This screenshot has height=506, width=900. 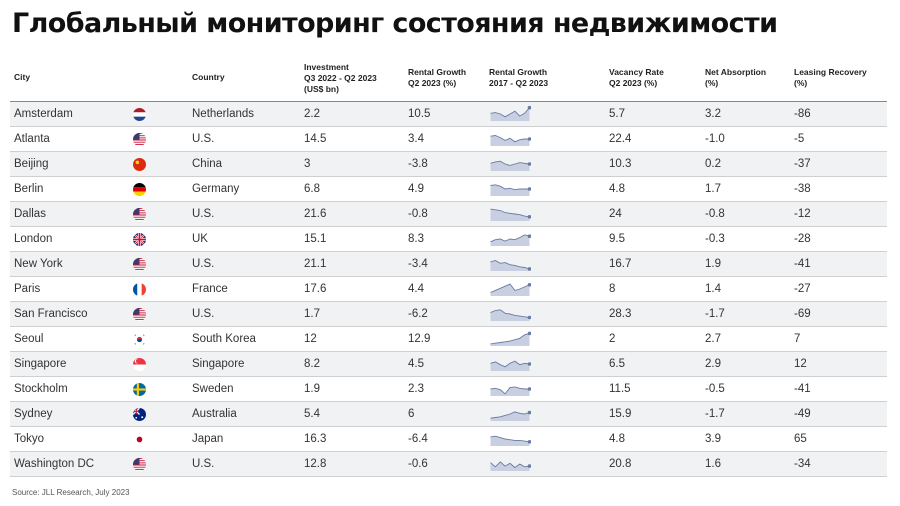 What do you see at coordinates (617, 439) in the screenshot?
I see `cell-vacancy-rate: 4.8` at bounding box center [617, 439].